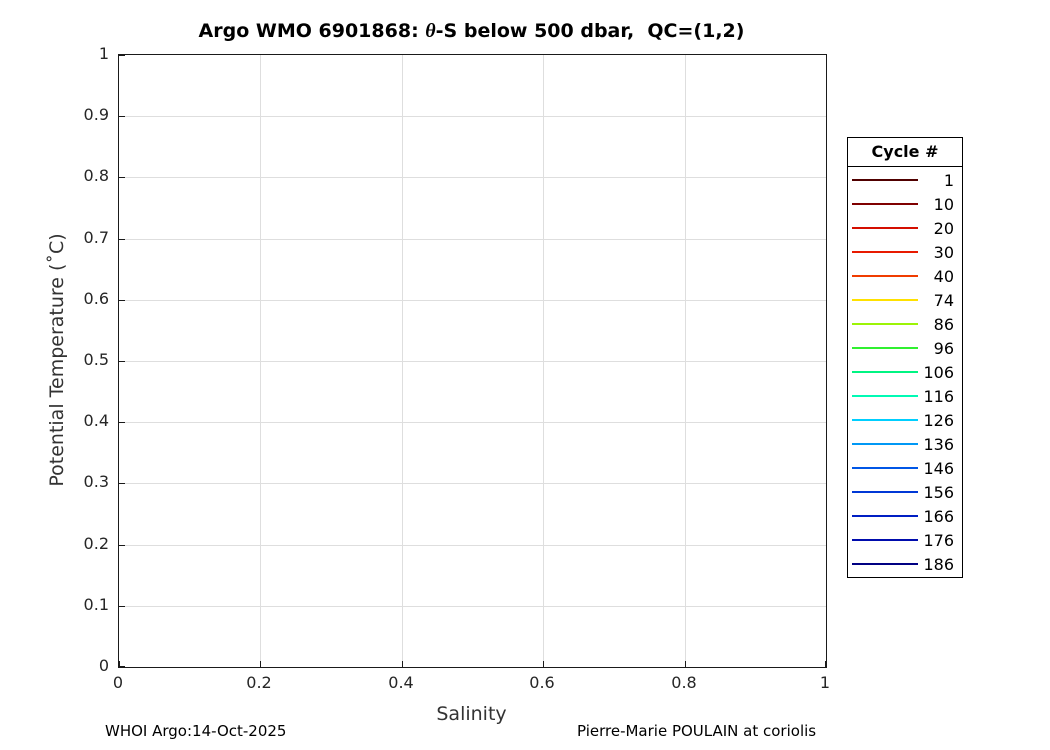 The height and width of the screenshot is (750, 1050). What do you see at coordinates (938, 372) in the screenshot?
I see `legend-entry-label: 106` at bounding box center [938, 372].